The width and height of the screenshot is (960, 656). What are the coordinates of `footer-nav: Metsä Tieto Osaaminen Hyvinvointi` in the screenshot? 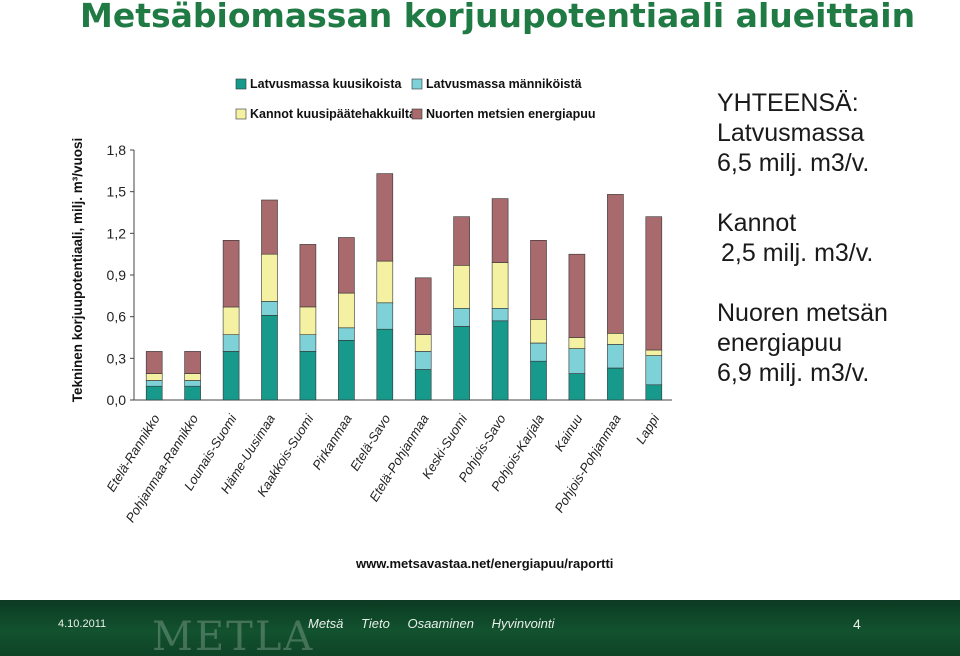 It's located at (438, 623).